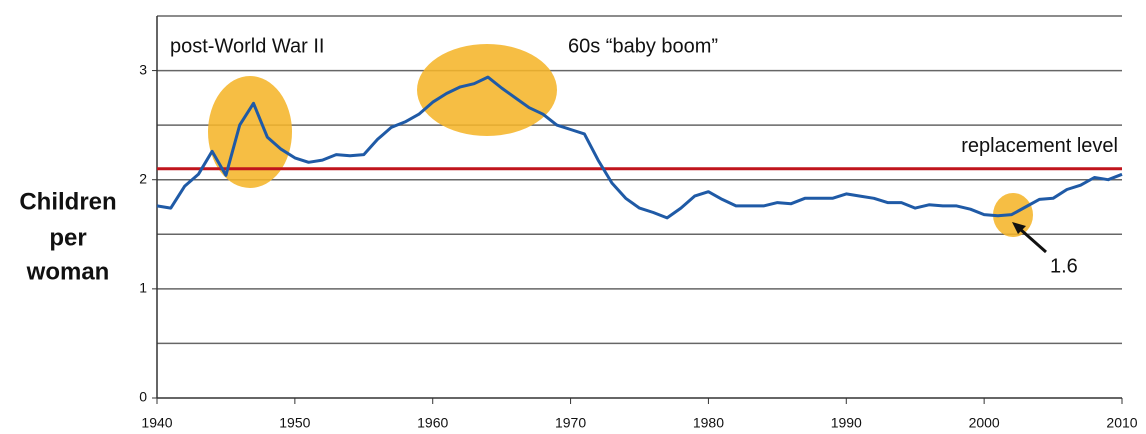 The width and height of the screenshot is (1146, 434). I want to click on x-tick-label: 1980, so click(708, 423).